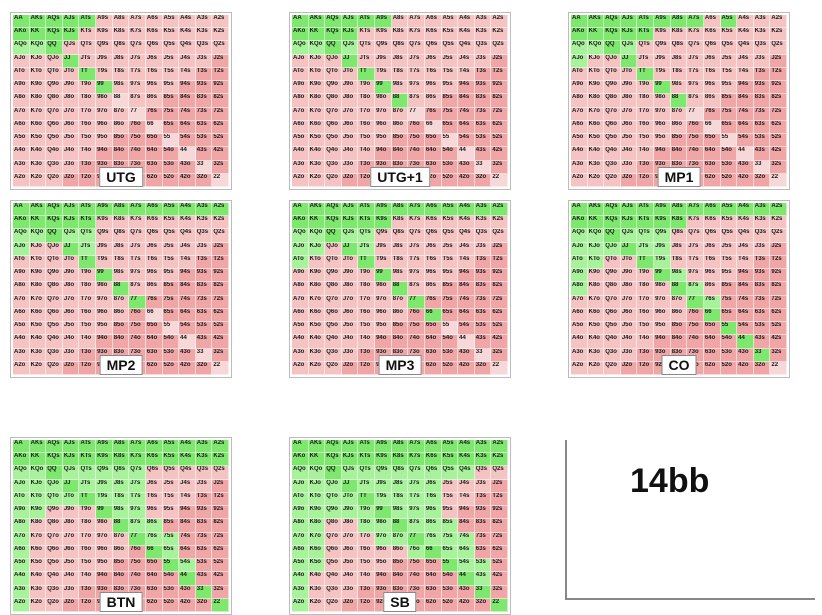  I want to click on hand-cell: T3s, so click(483, 74).